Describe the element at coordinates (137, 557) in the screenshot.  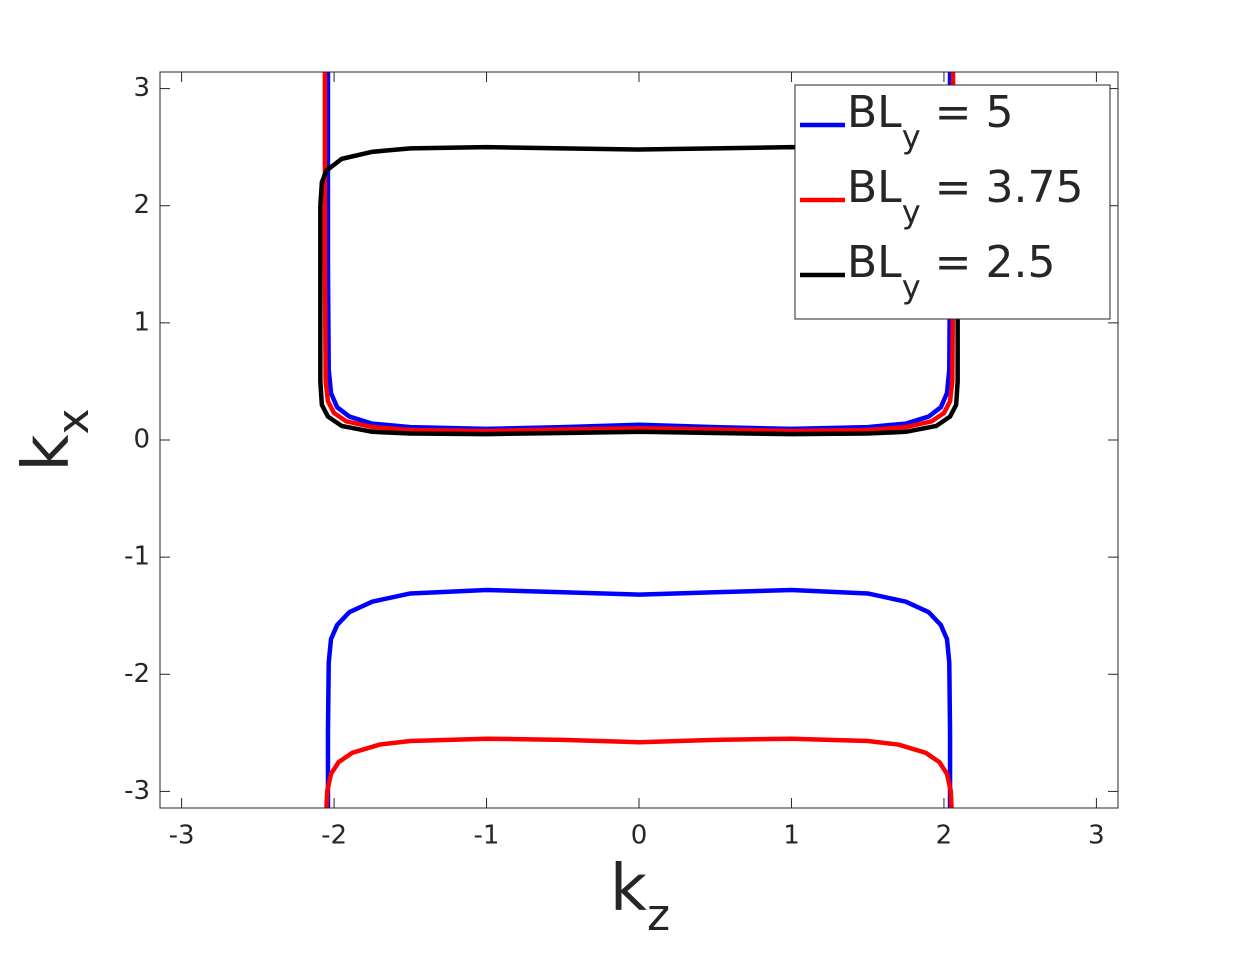
I see `y-tick-label: -1` at that location.